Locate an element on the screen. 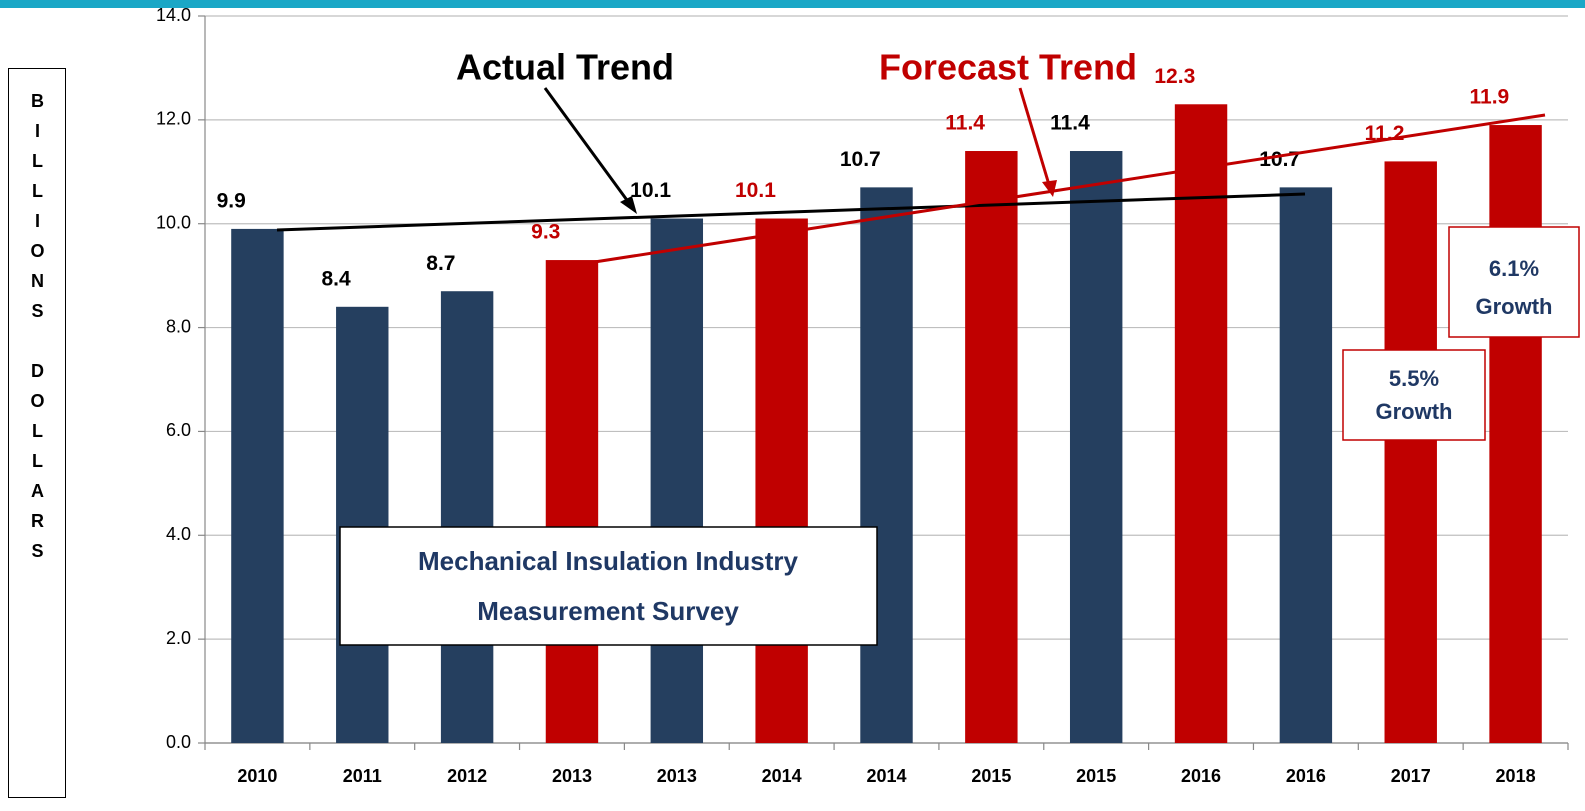 Image resolution: width=1585 pixels, height=811 pixels. actual-trend-line is located at coordinates (791, 212).